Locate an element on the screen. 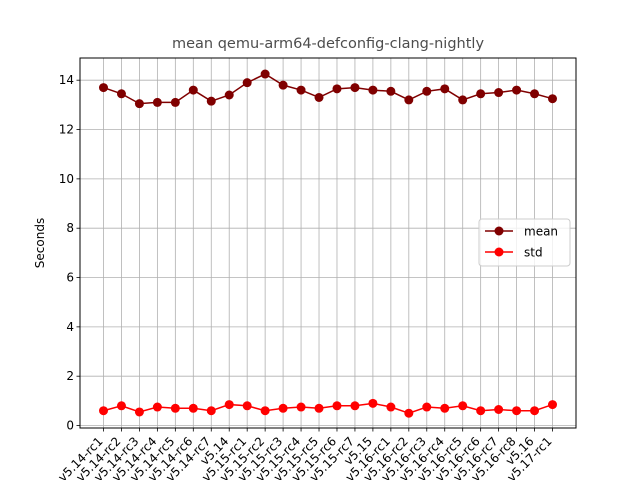 The image size is (640, 480). series-line-mean is located at coordinates (328, 89).